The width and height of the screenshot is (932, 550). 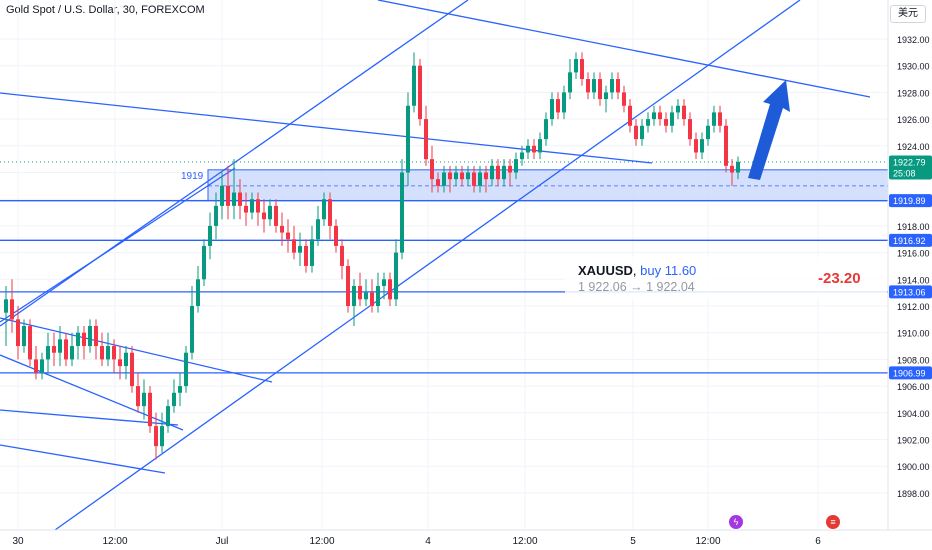 I want to click on y-tick-label: 1924.00, so click(x=913, y=147).